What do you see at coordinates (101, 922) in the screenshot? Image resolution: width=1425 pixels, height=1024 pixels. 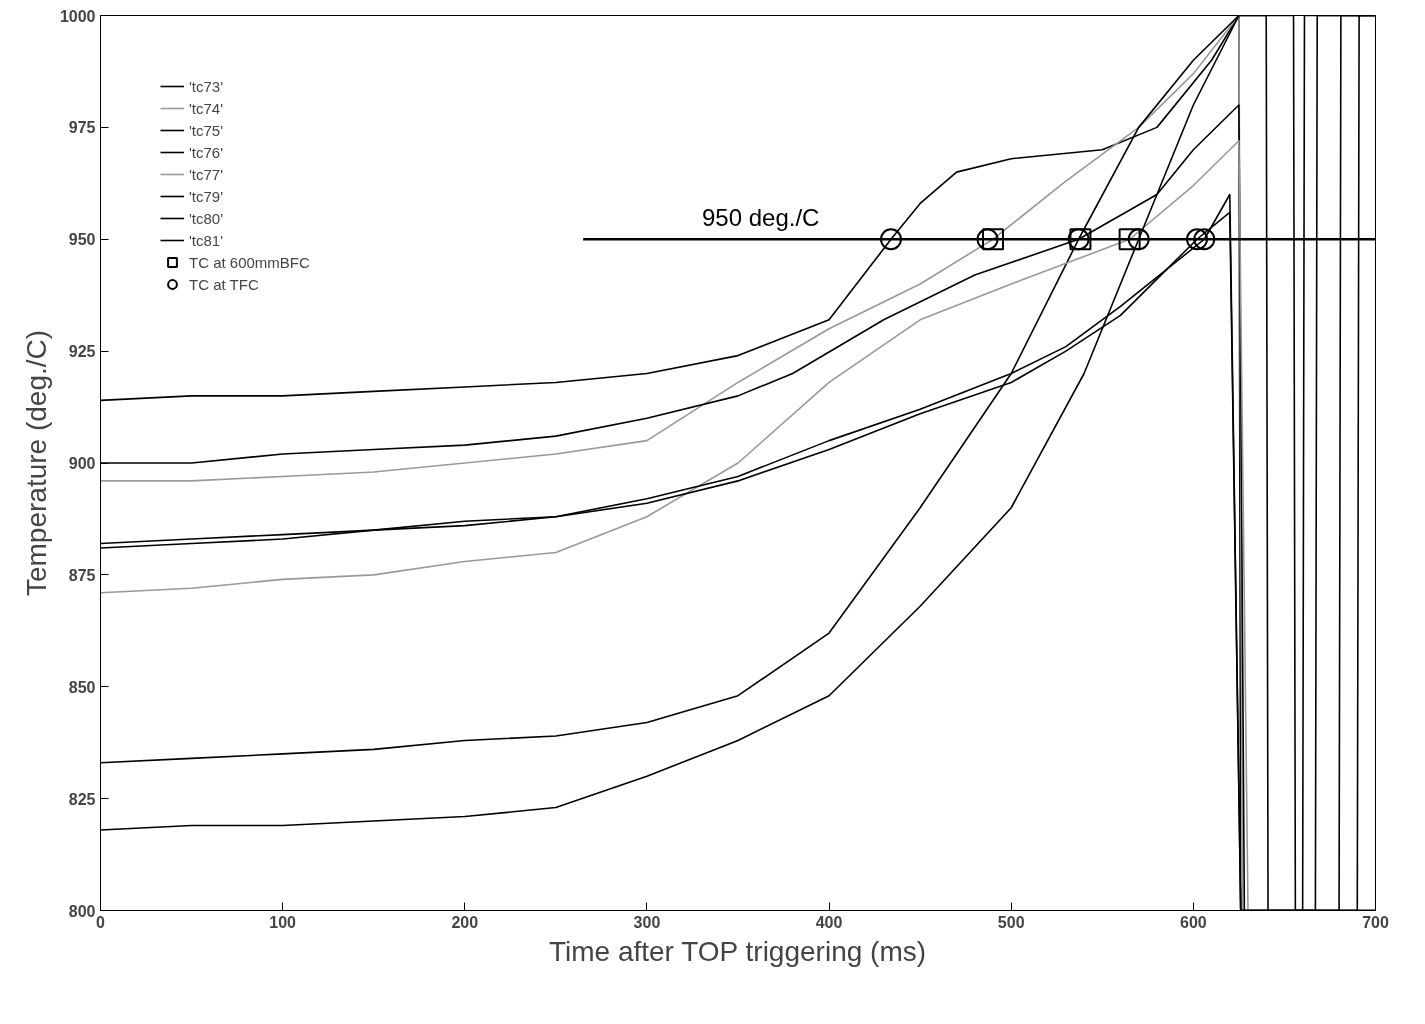 I see `x-tick-label: 0` at bounding box center [101, 922].